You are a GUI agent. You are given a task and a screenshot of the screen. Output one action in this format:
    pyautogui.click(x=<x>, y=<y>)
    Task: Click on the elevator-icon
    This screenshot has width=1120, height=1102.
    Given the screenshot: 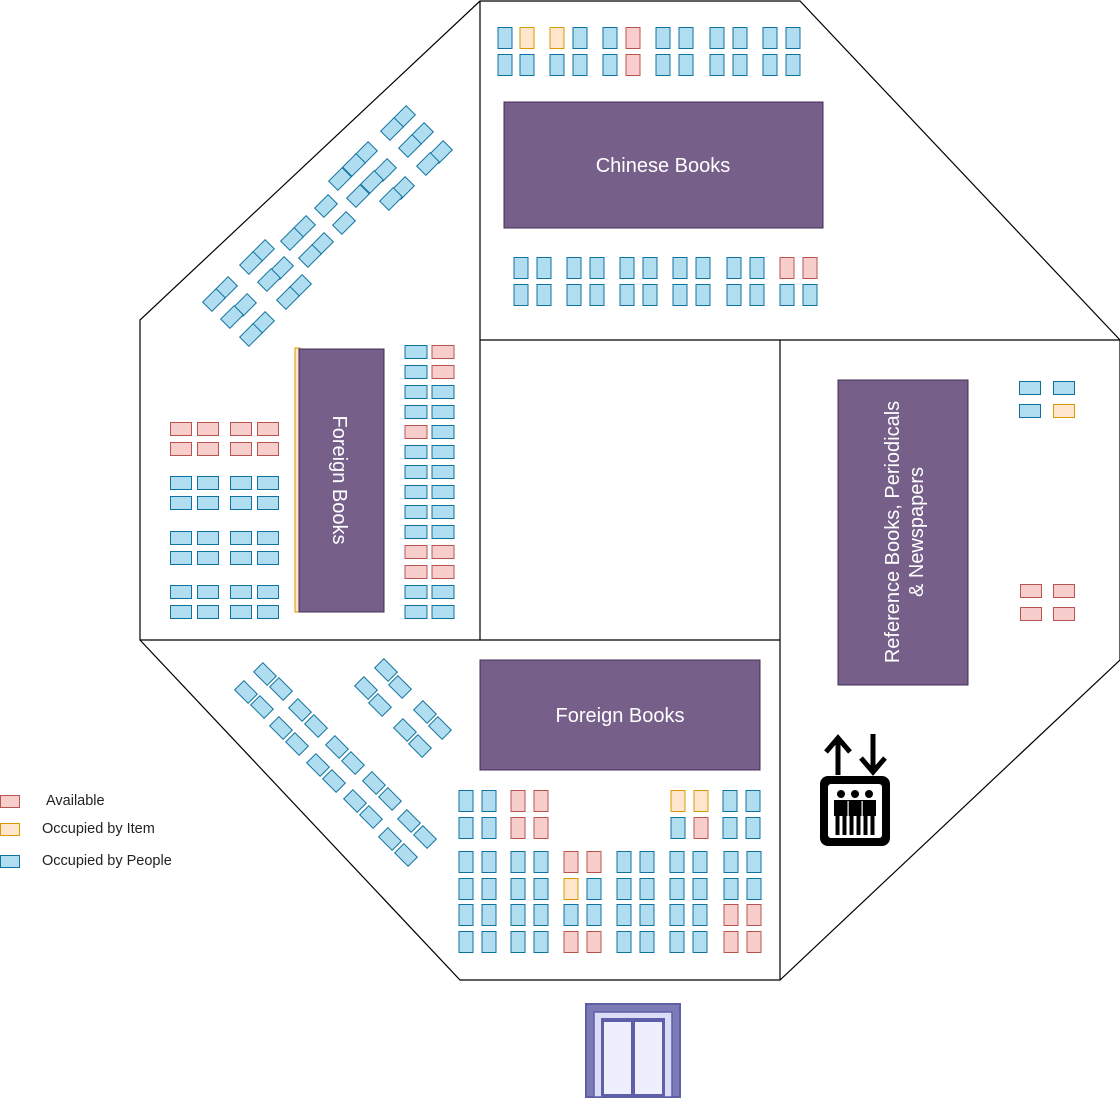 What is the action you would take?
    pyautogui.click(x=855, y=790)
    